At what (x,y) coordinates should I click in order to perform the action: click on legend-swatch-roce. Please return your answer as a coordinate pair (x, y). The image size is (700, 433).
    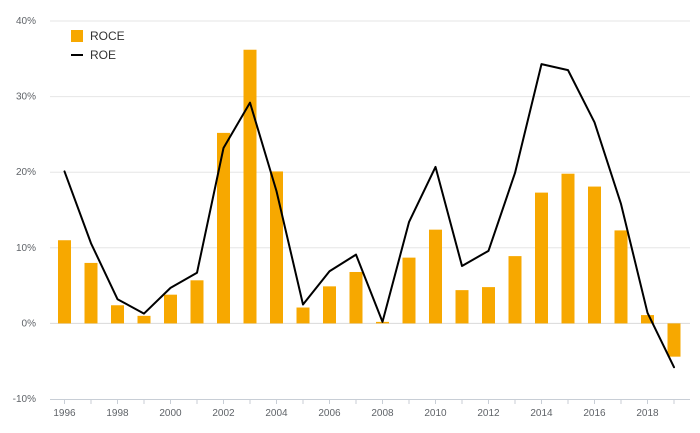
    Looking at the image, I should click on (77, 36).